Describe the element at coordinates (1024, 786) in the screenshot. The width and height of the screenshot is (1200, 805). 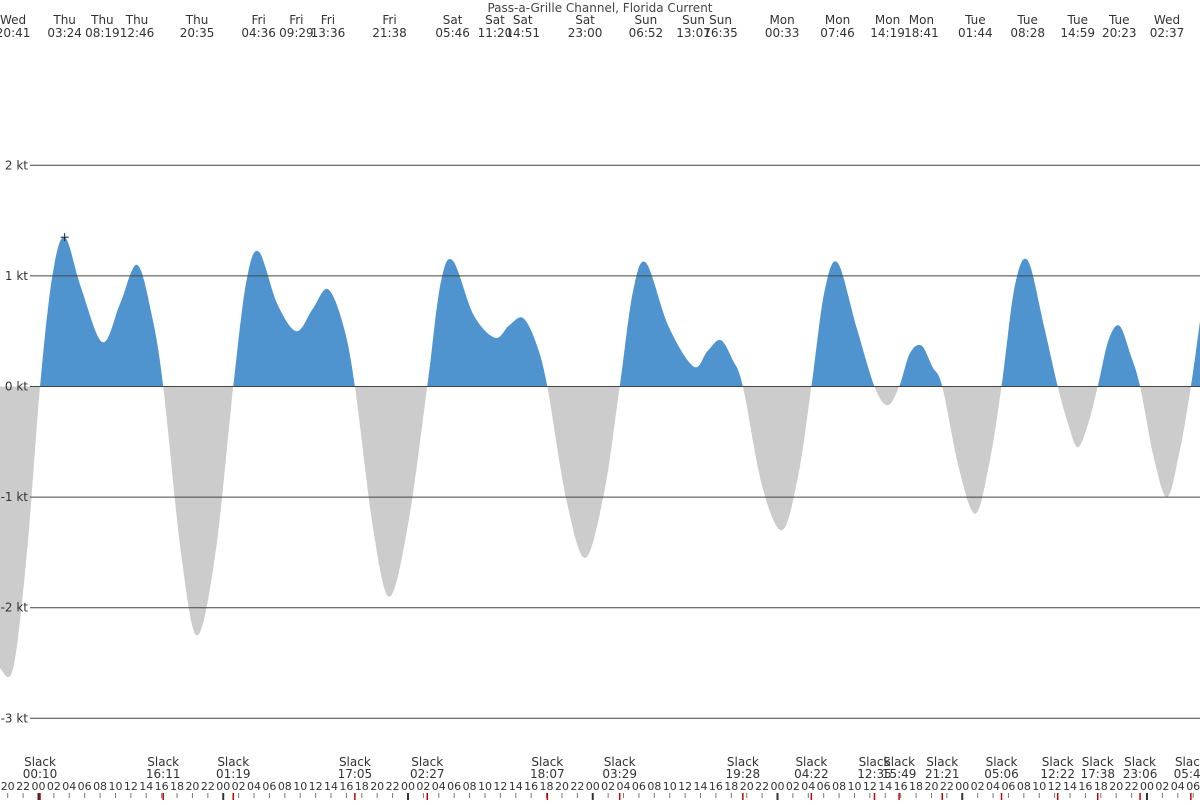
I see `hour-label-66: 08` at that location.